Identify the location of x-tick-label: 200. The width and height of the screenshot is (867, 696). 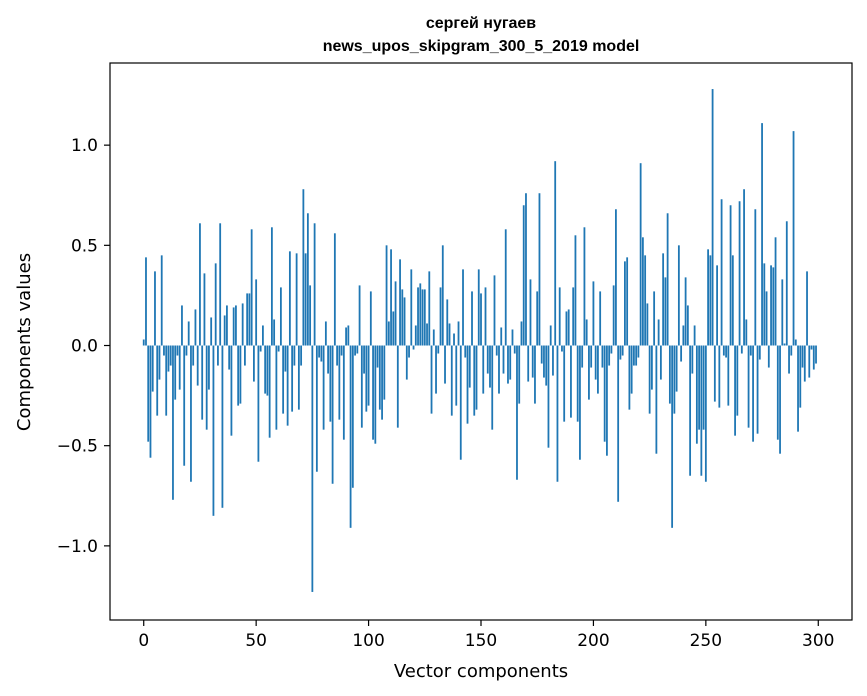
(593, 641).